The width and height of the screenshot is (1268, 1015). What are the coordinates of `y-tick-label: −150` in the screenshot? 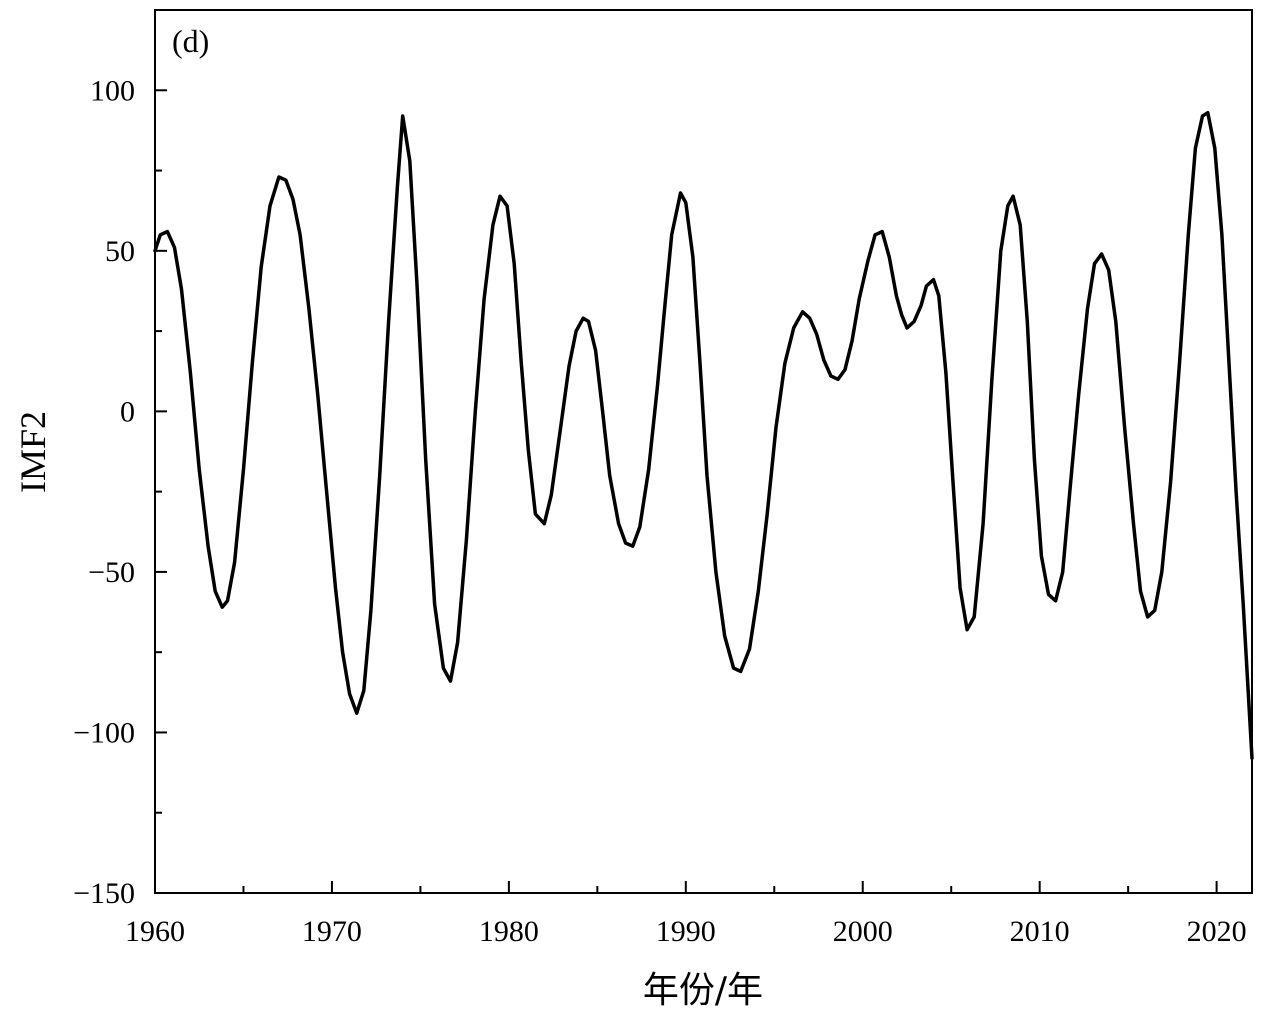 It's located at (104, 893).